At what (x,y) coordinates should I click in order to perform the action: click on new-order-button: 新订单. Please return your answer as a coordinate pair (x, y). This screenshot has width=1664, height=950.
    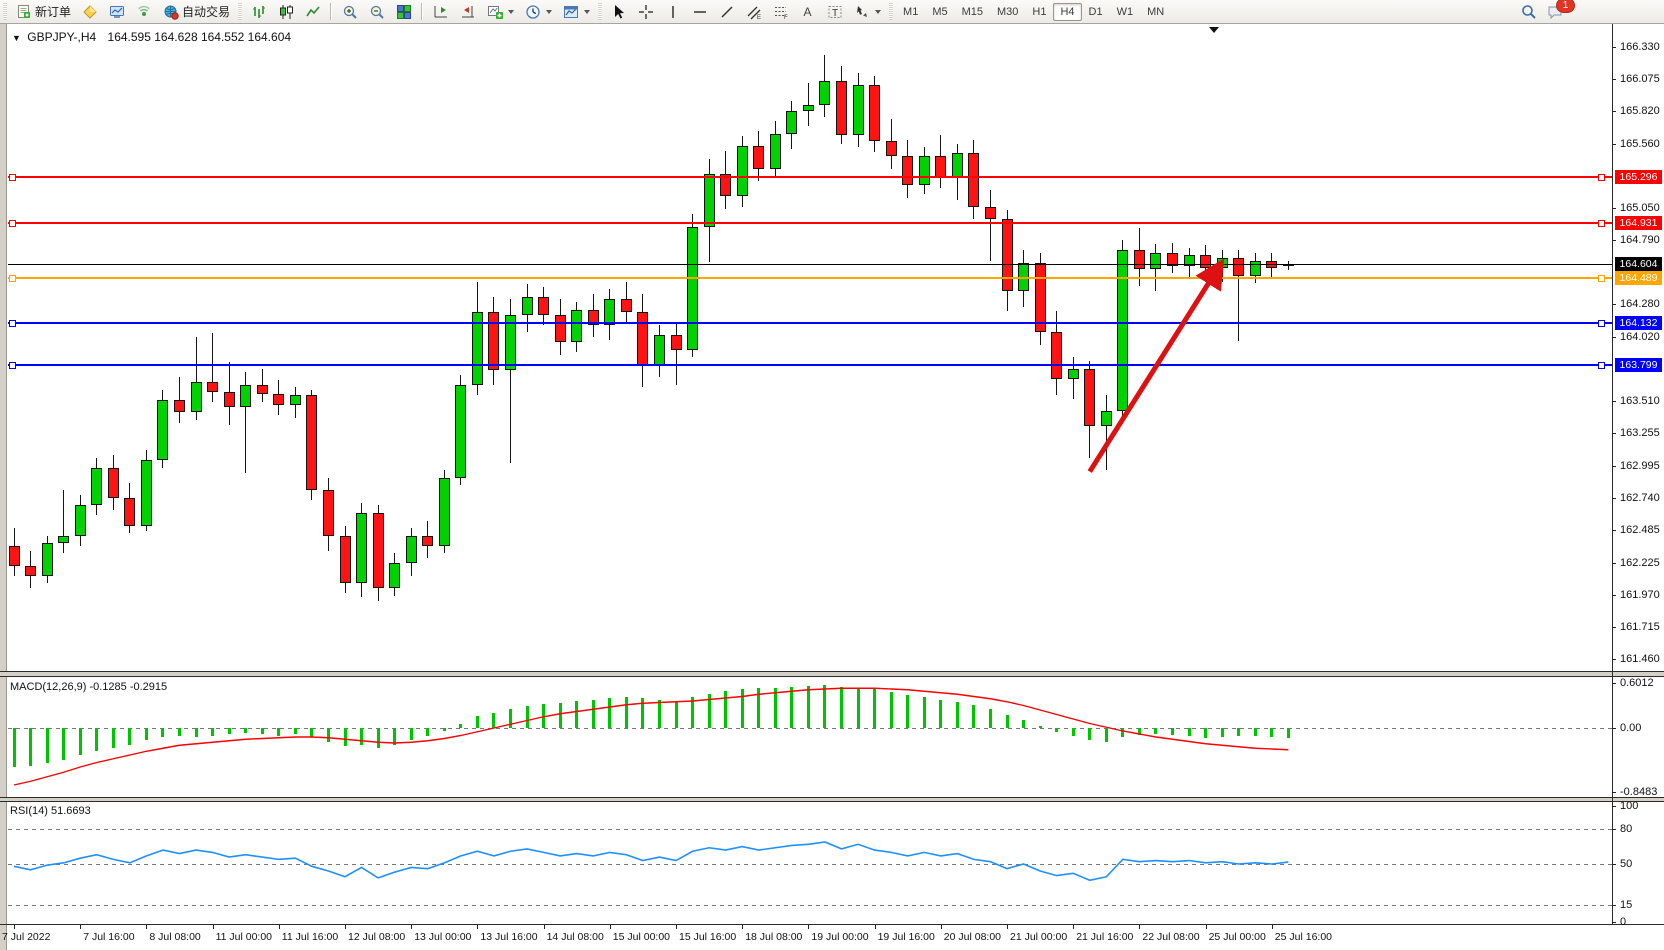
    Looking at the image, I should click on (43, 12).